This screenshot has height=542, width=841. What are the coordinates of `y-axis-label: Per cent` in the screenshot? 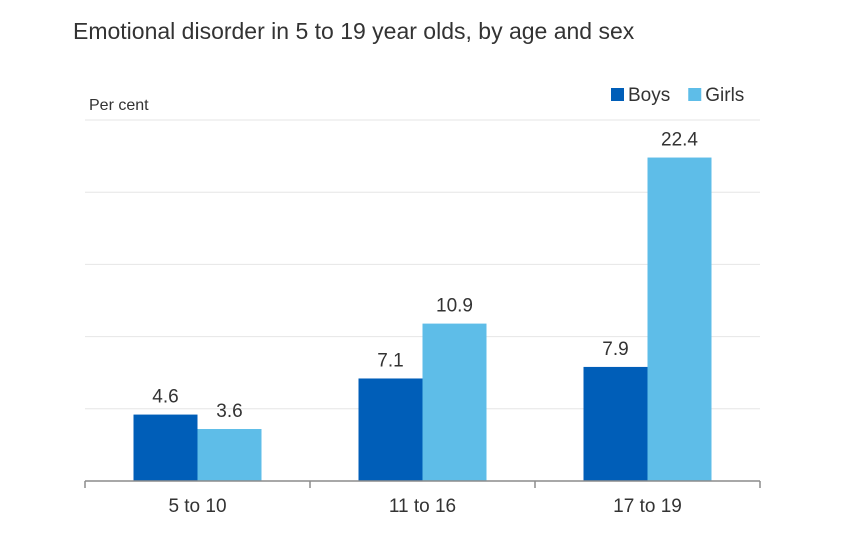 It's located at (119, 105).